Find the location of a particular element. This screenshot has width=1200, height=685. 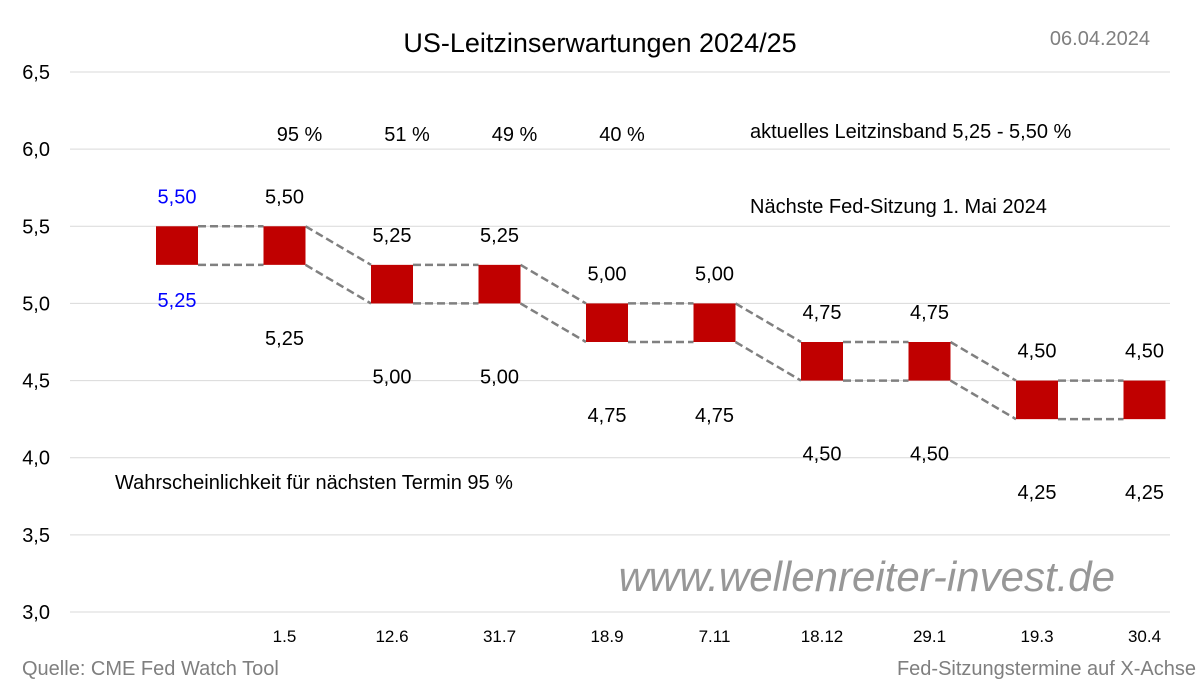

x-tick-label: 1.5 is located at coordinates (285, 636).